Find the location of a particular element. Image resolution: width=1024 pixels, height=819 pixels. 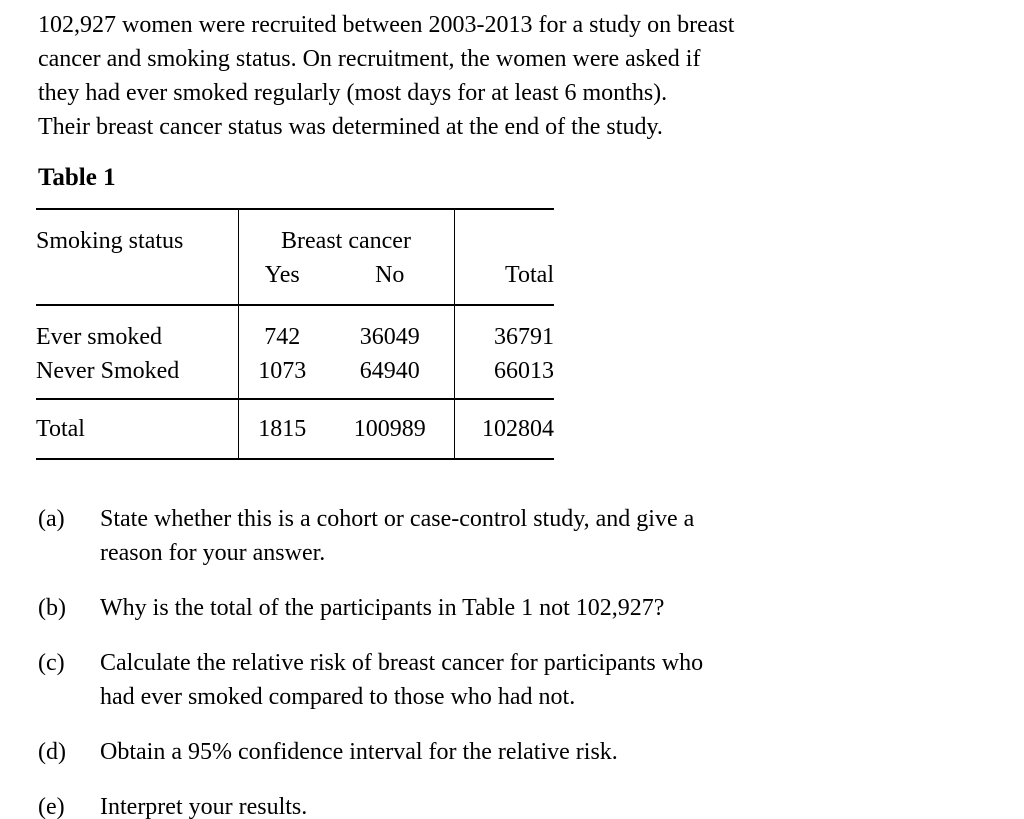

cell-total: 66013 is located at coordinates (503, 377).